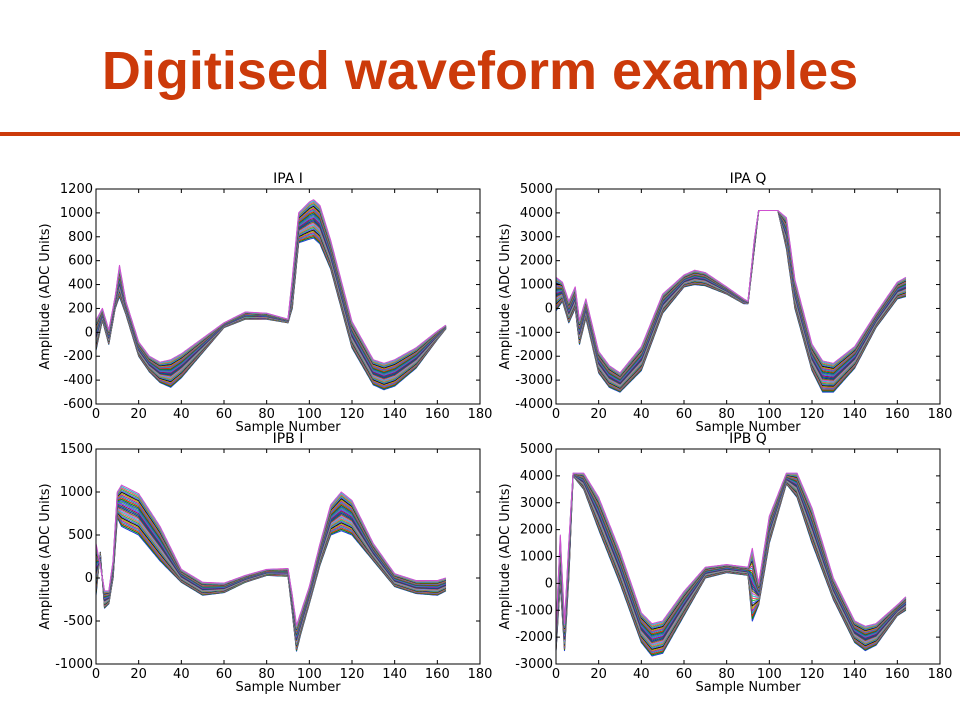 This screenshot has height=720, width=960. I want to click on ipb-i-x-tick-label: 60, so click(224, 674).